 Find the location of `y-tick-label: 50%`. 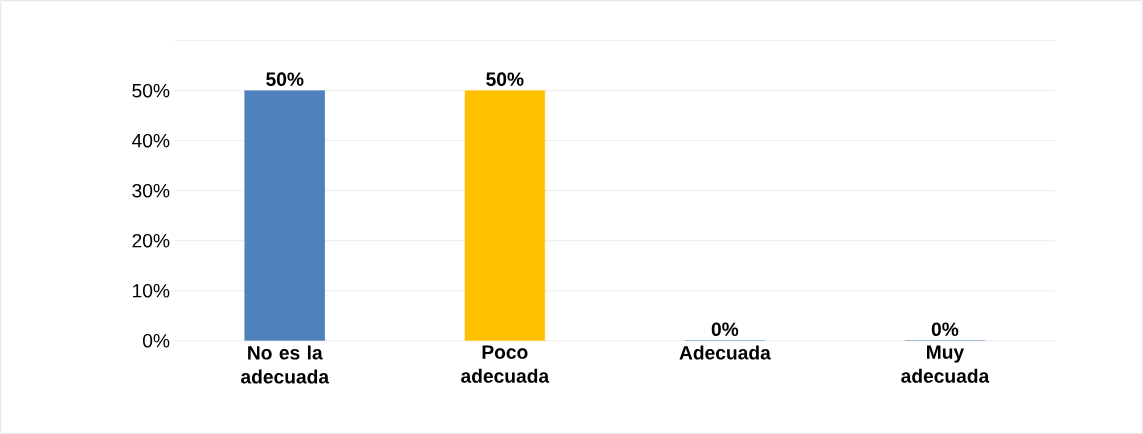

y-tick-label: 50% is located at coordinates (151, 90).